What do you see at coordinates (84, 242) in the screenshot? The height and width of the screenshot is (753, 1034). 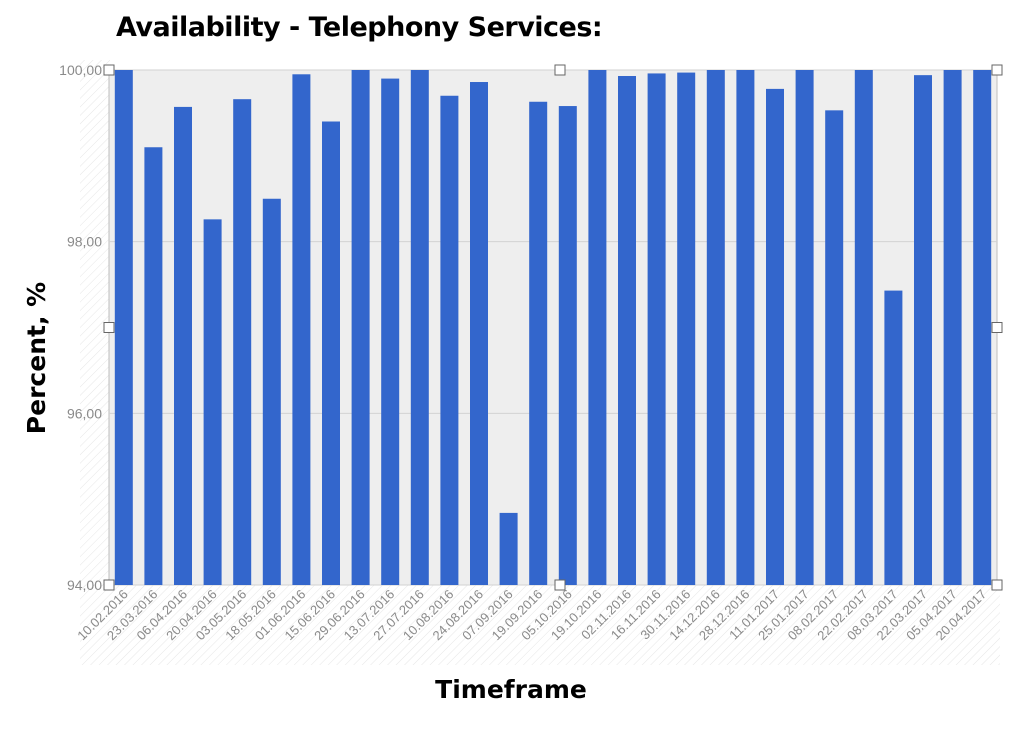 I see `y-tick-label: 98,00` at bounding box center [84, 242].